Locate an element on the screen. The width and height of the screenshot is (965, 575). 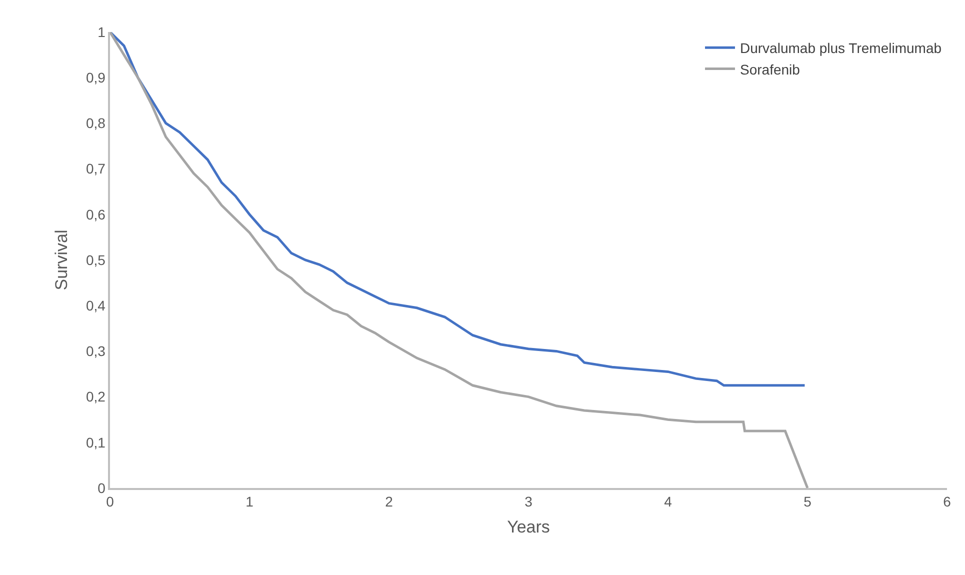
x-tick-label: 6 is located at coordinates (947, 502).